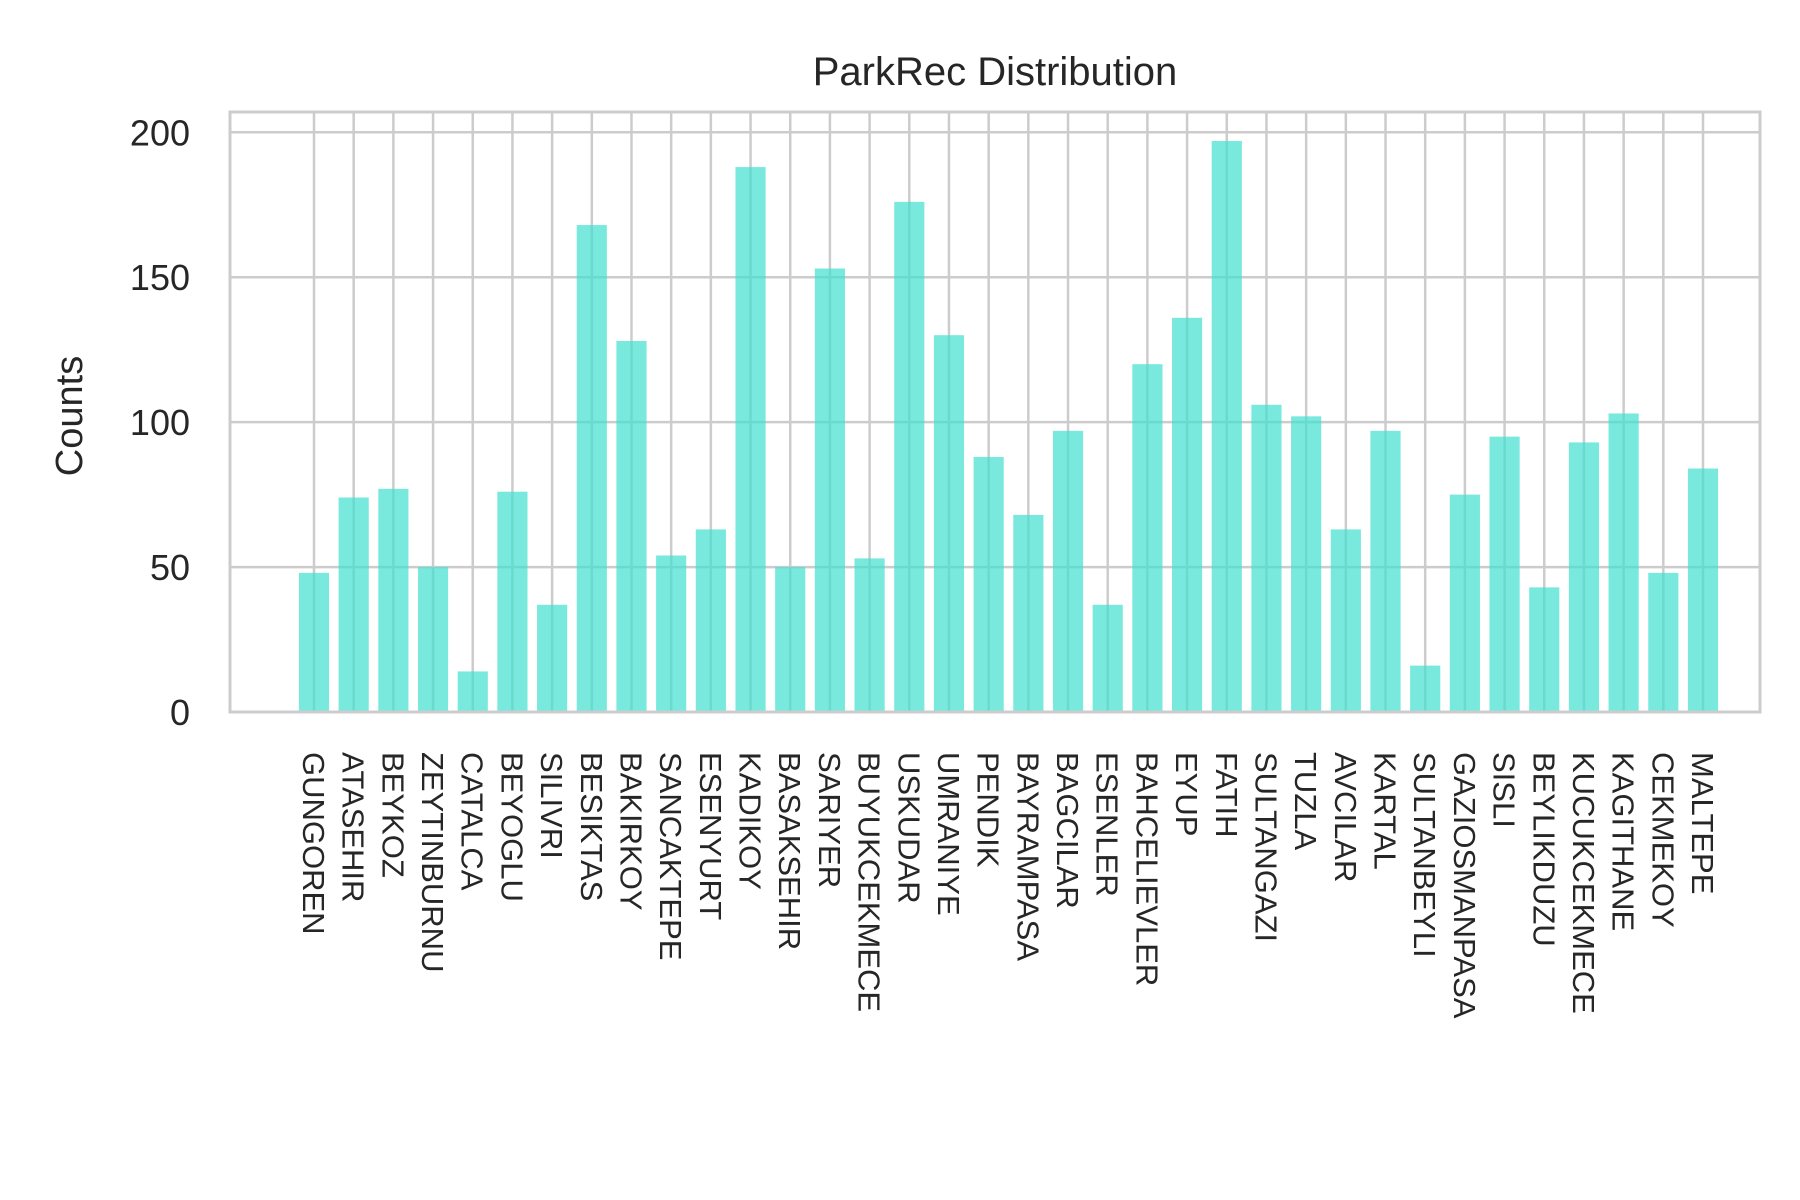  Describe the element at coordinates (995, 72) in the screenshot. I see `chart-title: ParkRec Distribution` at that location.